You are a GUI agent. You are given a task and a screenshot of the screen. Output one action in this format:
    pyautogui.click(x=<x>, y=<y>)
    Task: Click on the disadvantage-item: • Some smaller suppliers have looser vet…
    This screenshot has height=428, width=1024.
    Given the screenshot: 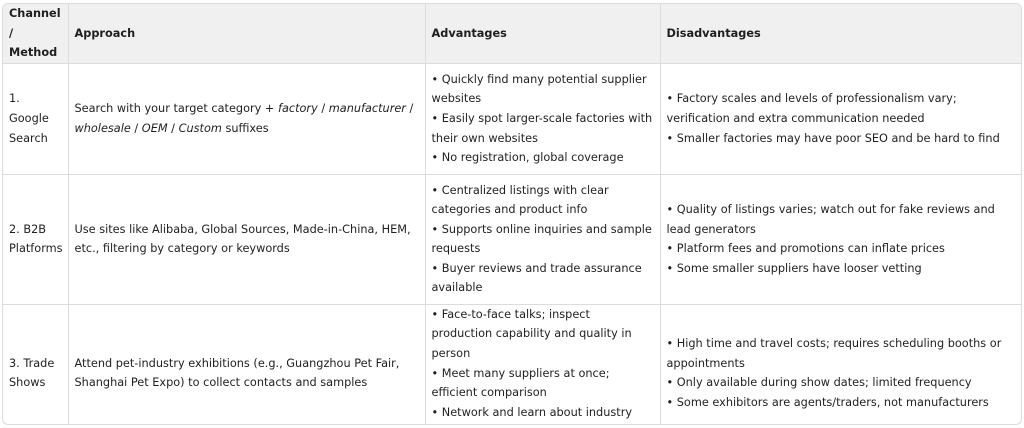 What is the action you would take?
    pyautogui.click(x=794, y=268)
    